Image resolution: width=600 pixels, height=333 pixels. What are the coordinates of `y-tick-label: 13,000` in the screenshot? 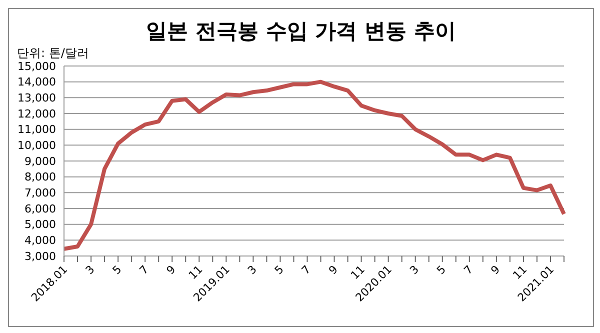 It's located at (37, 98).